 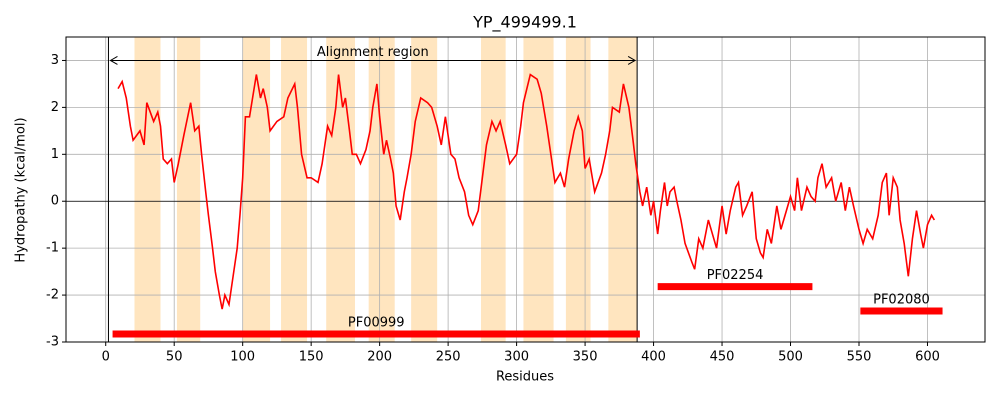 I want to click on x-tick-label: 300, so click(x=516, y=357).